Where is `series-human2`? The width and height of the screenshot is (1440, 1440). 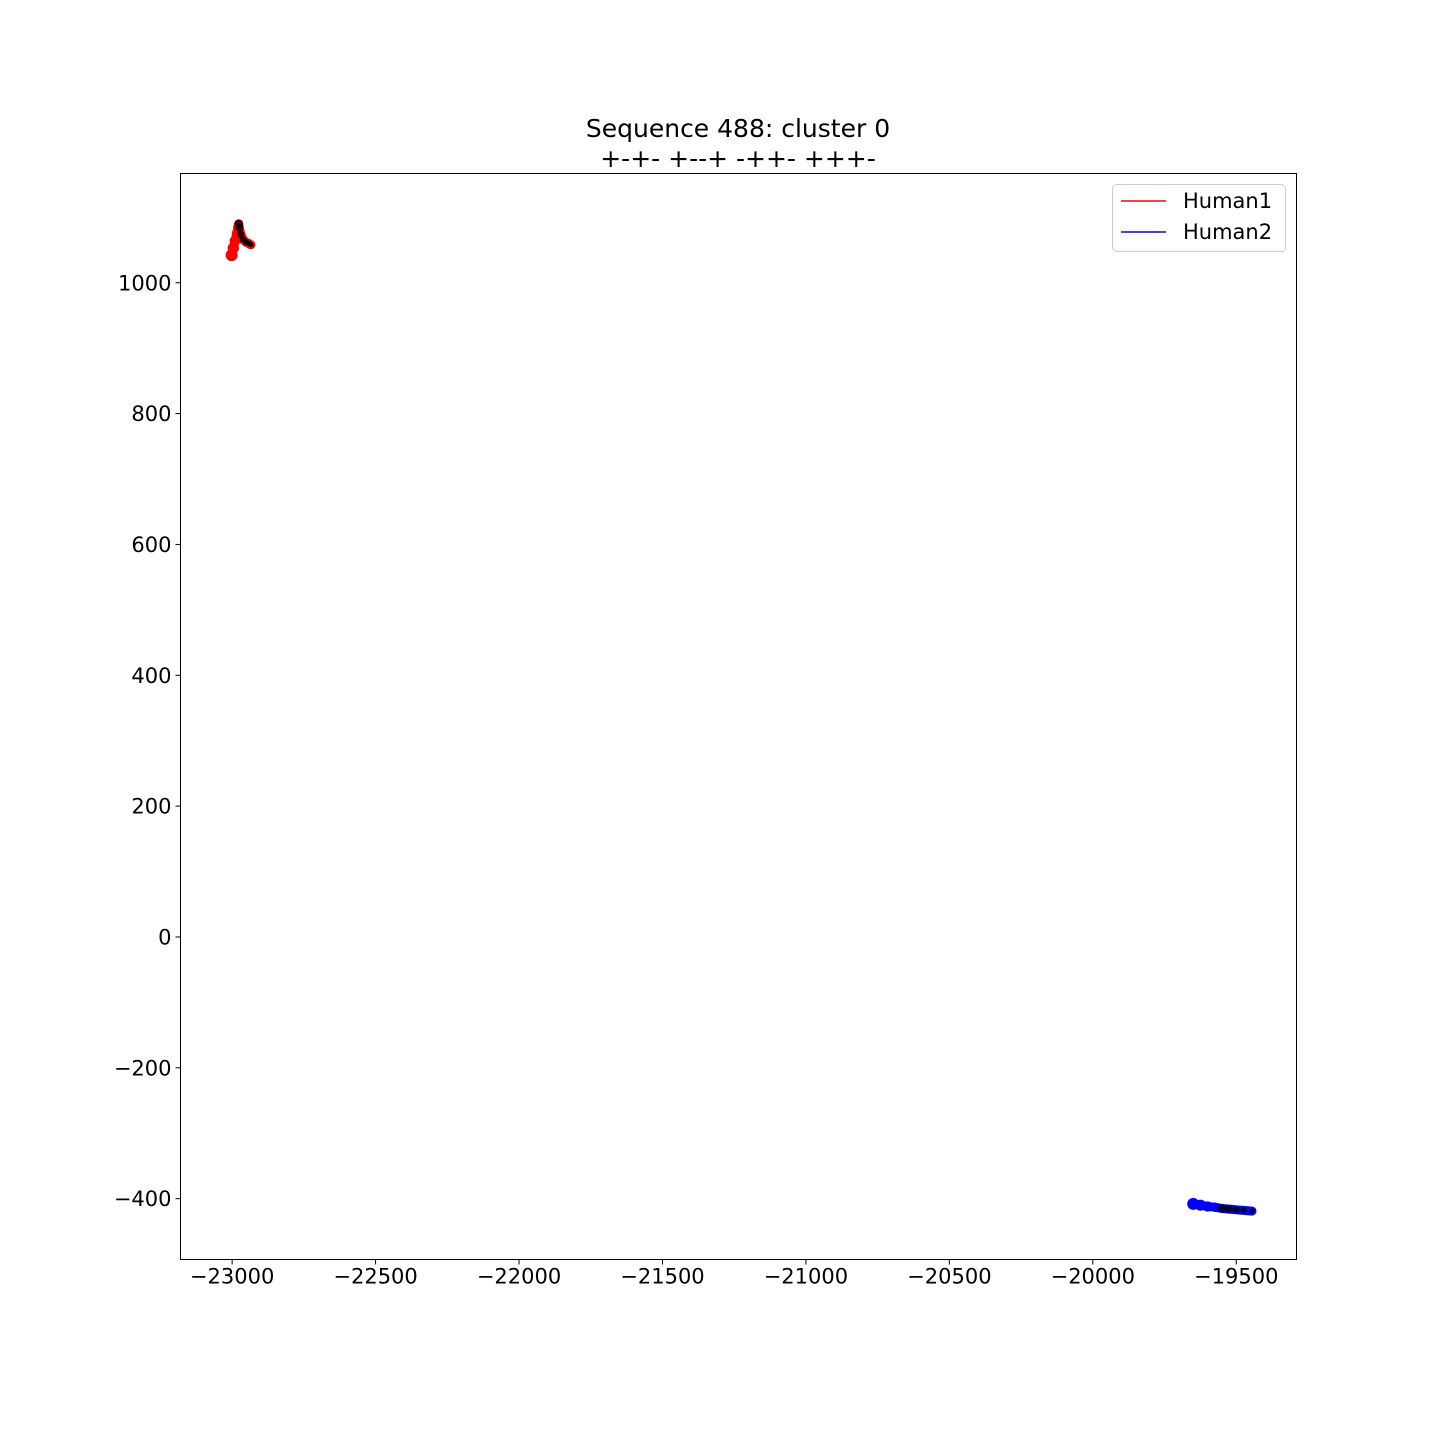 series-human2 is located at coordinates (1222, 1206).